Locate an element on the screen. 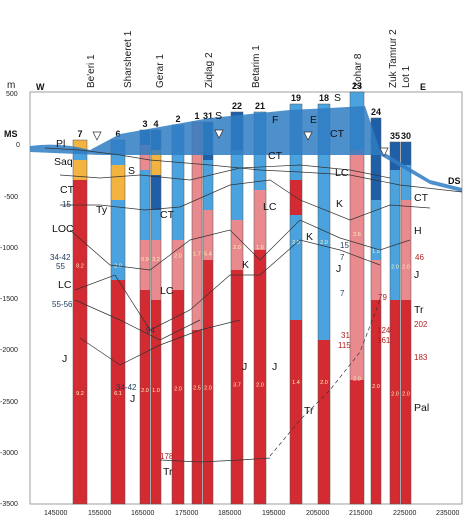 The image size is (474, 518). red-number: 115 is located at coordinates (344, 345).